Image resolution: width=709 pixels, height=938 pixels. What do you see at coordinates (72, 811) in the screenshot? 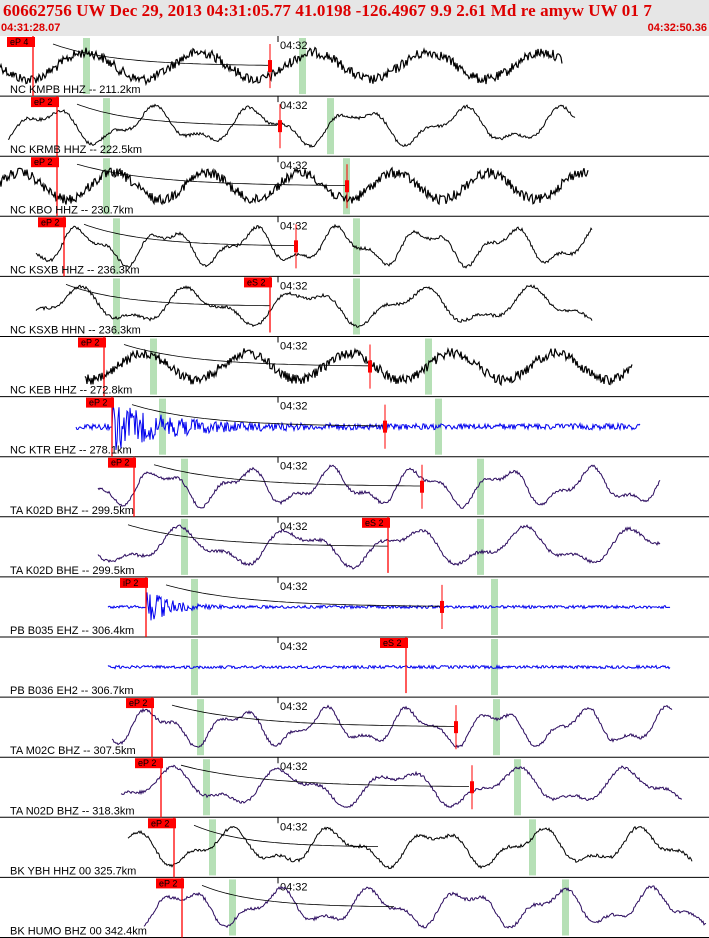
I see `trace-label: TA N02D BHZ -- 318.3km` at bounding box center [72, 811].